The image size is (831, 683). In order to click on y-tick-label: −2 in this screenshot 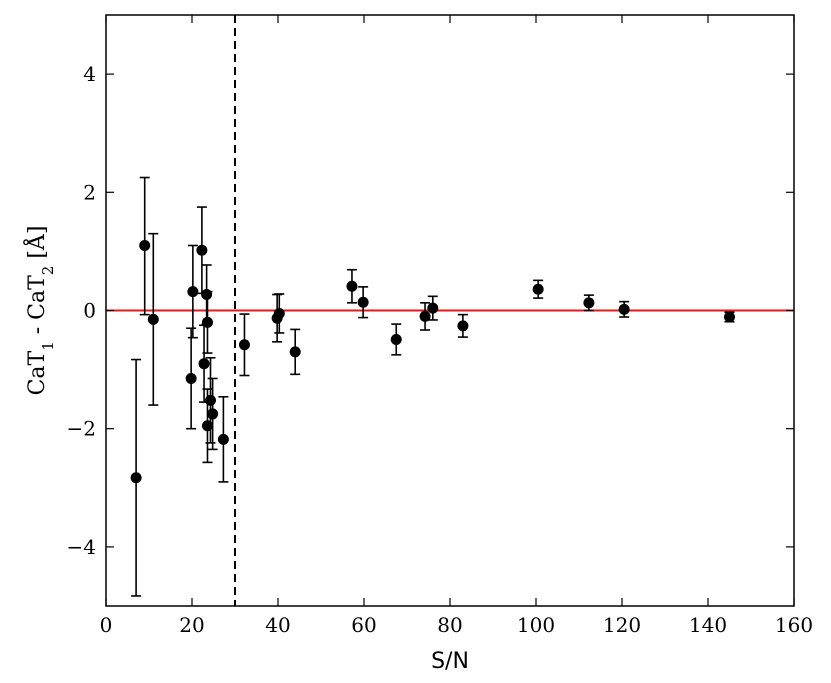, I will do `click(81, 429)`.